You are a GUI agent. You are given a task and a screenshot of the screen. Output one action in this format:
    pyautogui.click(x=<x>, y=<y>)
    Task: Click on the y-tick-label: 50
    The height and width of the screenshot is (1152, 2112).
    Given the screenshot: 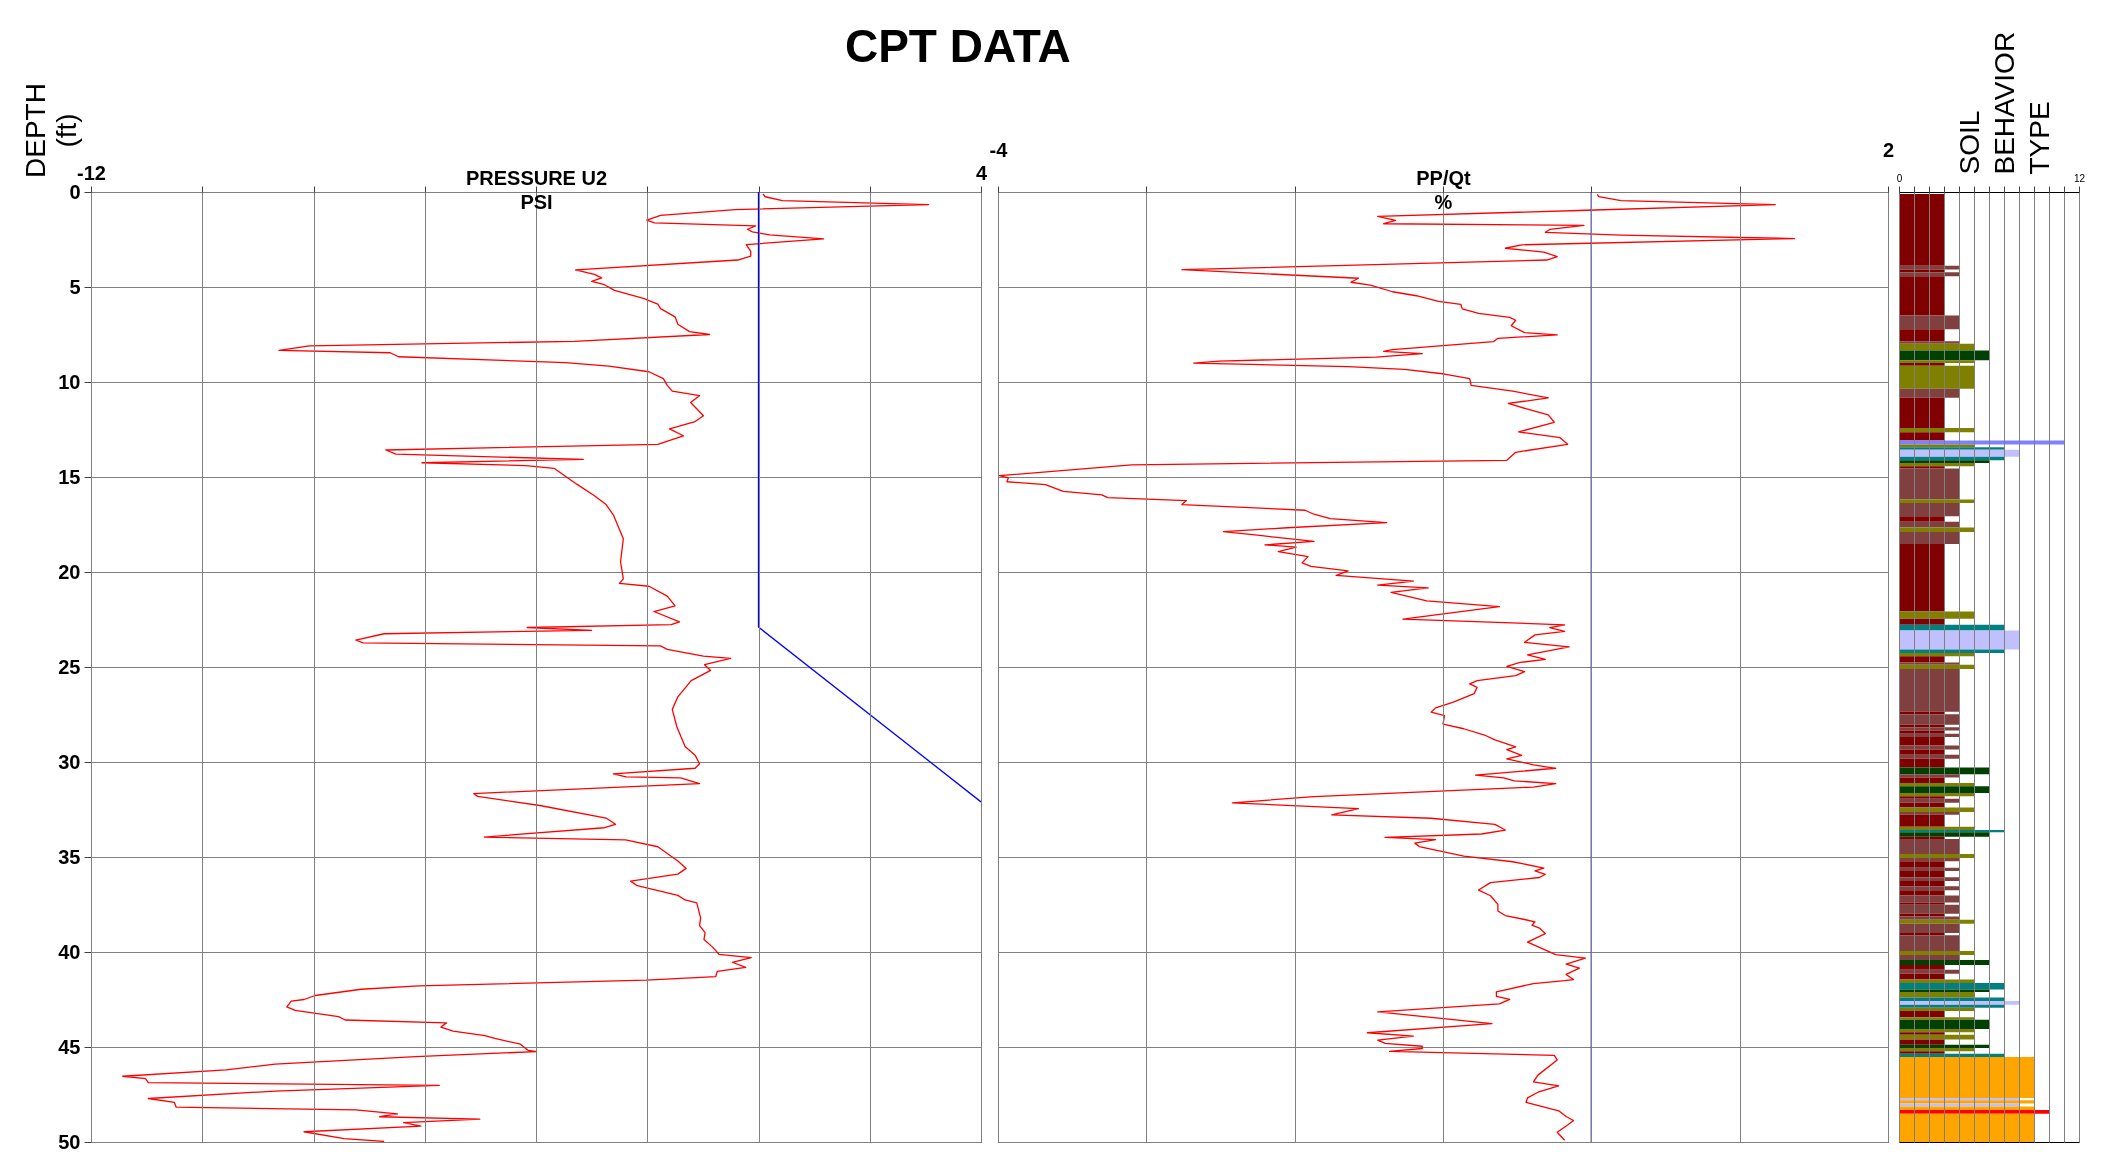 What is the action you would take?
    pyautogui.click(x=69, y=1141)
    